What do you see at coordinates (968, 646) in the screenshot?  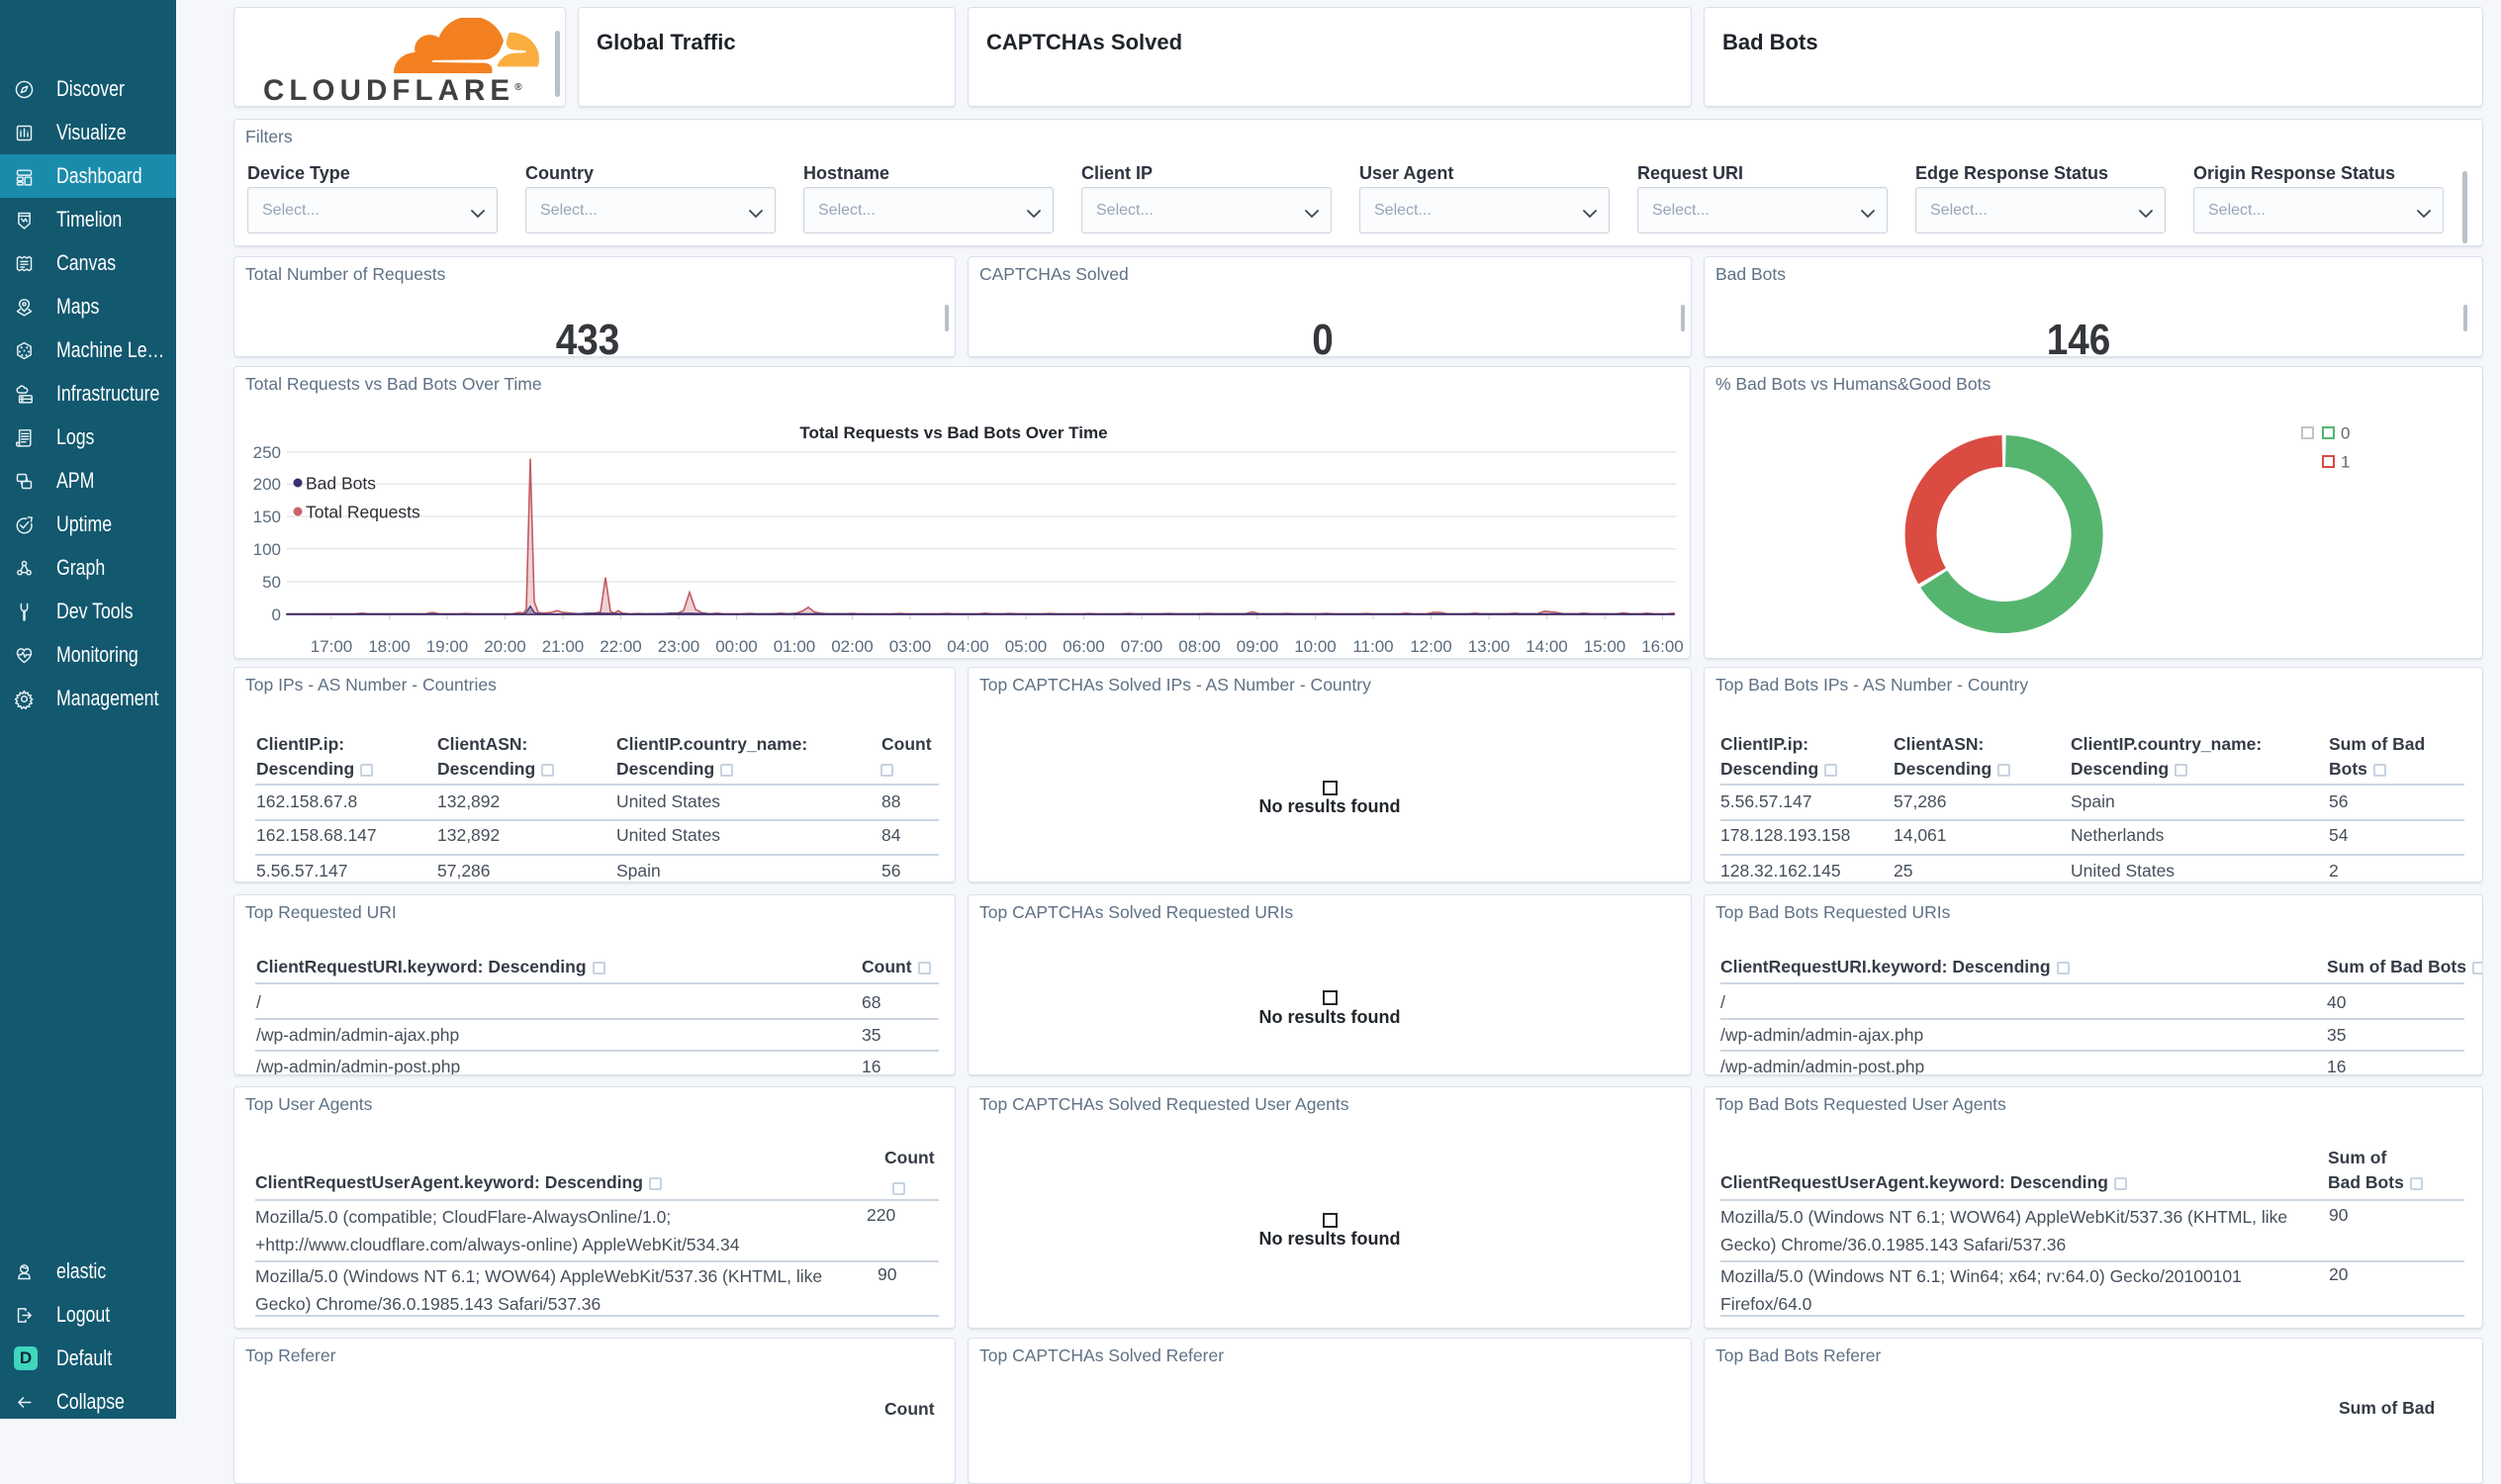 I see `svg-text: 04:00` at bounding box center [968, 646].